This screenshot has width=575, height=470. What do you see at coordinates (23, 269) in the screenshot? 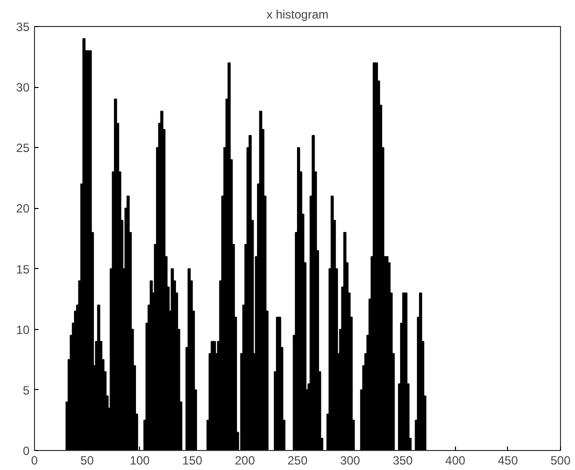
I see `y-tick-label: 15` at bounding box center [23, 269].